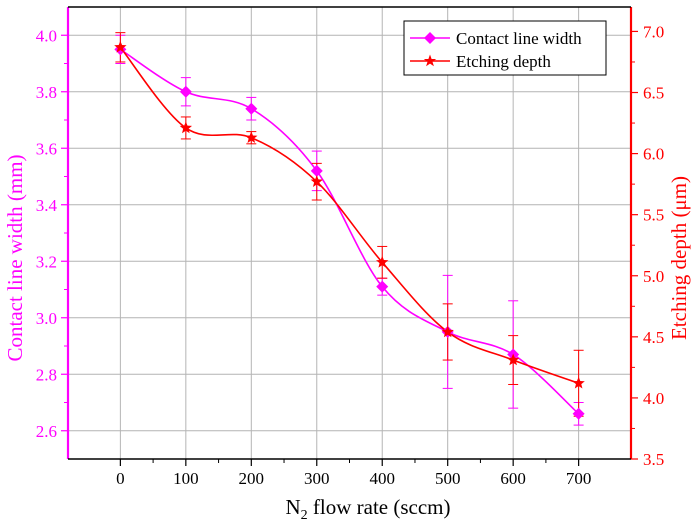  Describe the element at coordinates (513, 478) in the screenshot. I see `x-tick-label: 600` at that location.